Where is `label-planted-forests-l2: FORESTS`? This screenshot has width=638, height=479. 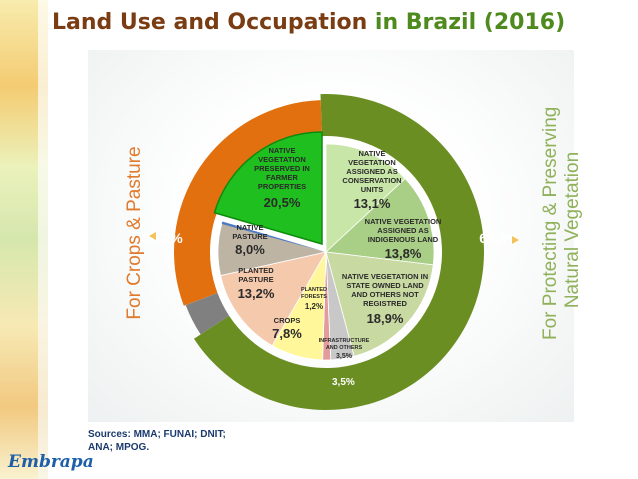
label-planted-forests-l2: FORESTS is located at coordinates (314, 297).